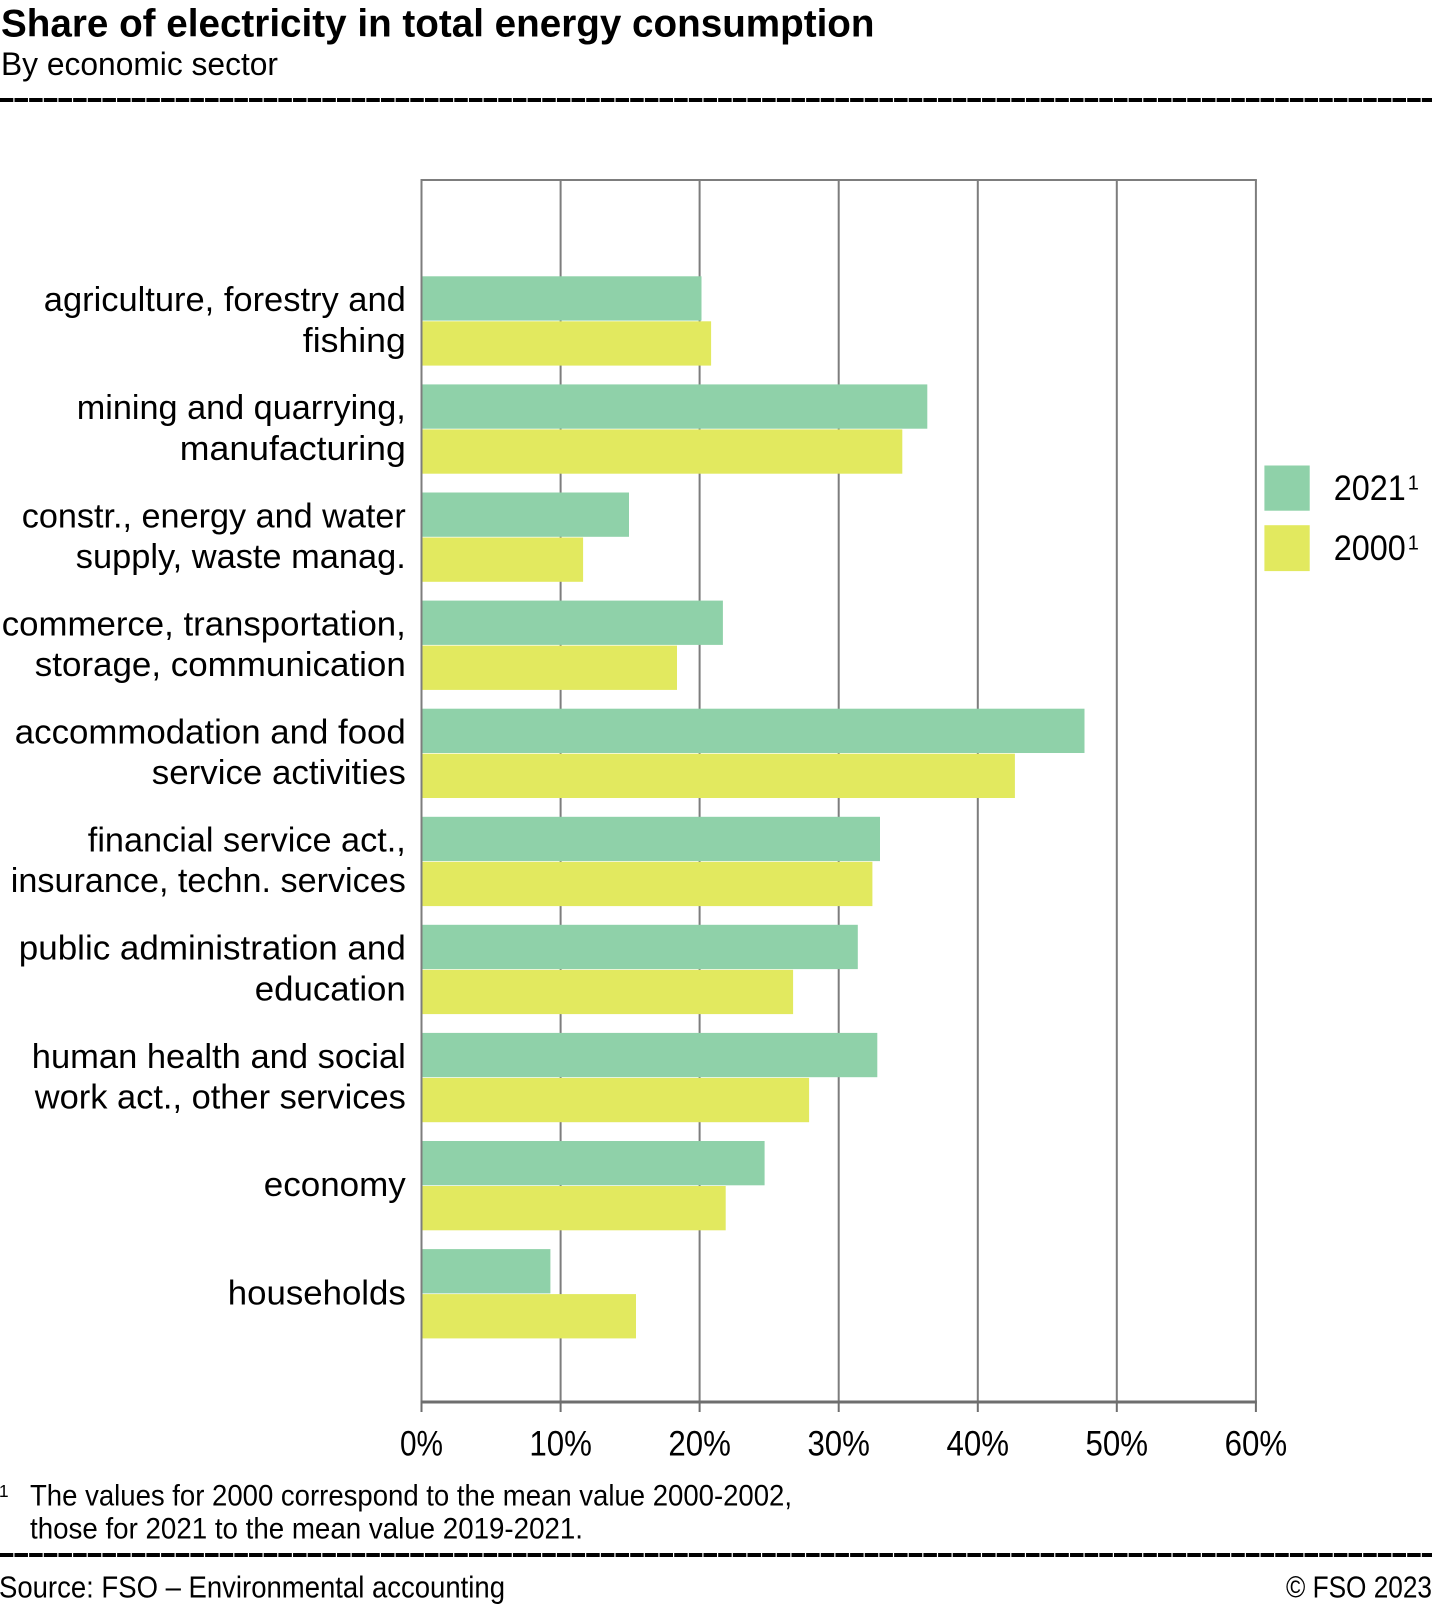 The width and height of the screenshot is (1432, 1608). I want to click on svg-text: work act., other services, so click(220, 1097).